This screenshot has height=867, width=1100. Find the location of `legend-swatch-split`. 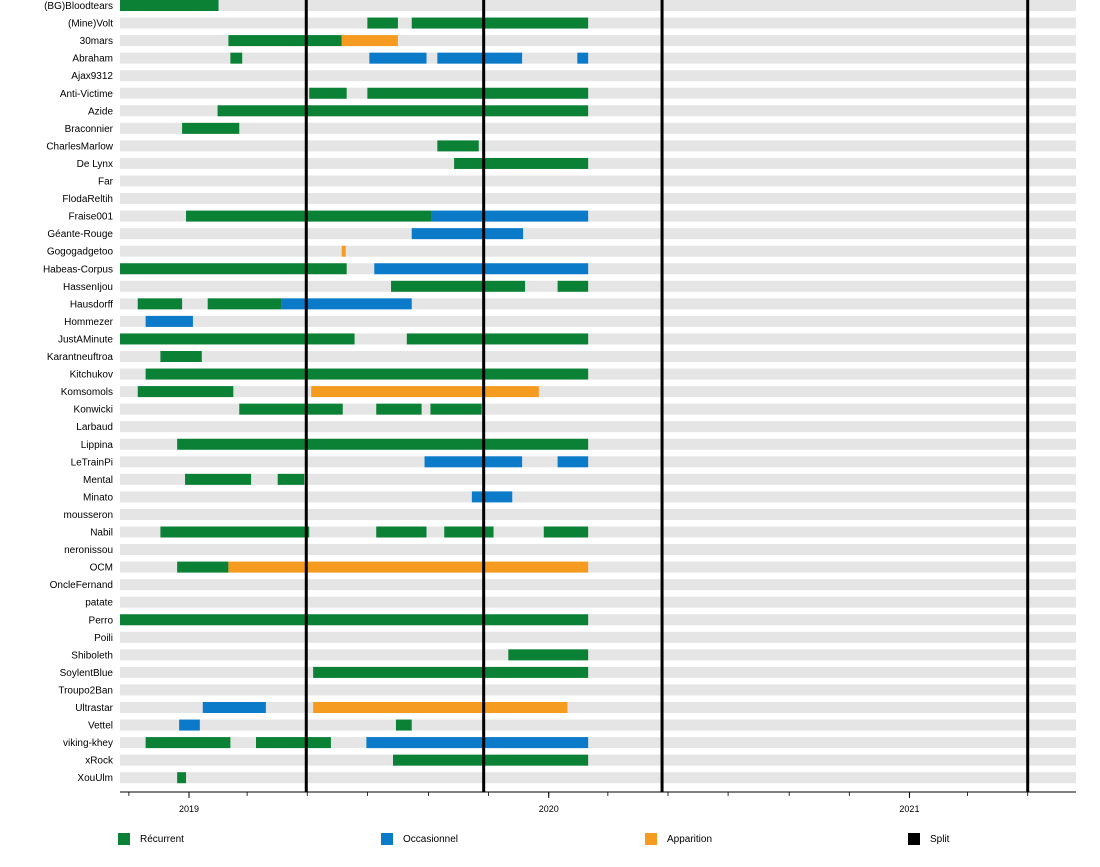

legend-swatch-split is located at coordinates (914, 839).